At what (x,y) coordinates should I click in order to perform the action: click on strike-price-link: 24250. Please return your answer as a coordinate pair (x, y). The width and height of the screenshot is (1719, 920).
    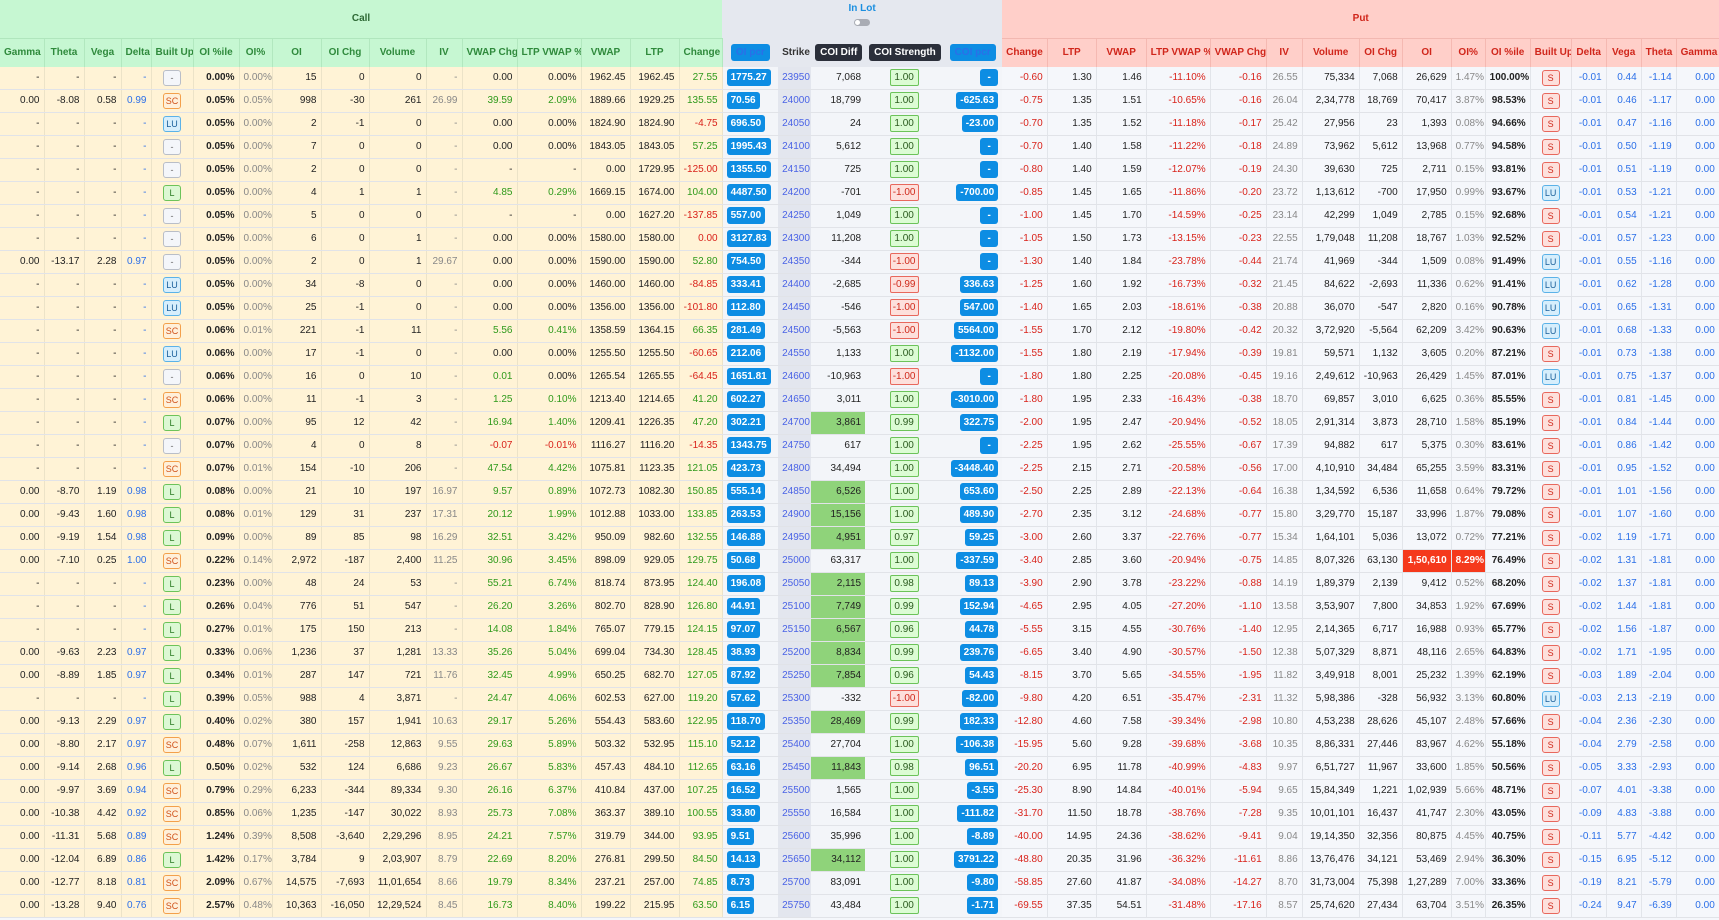
    Looking at the image, I should click on (795, 216).